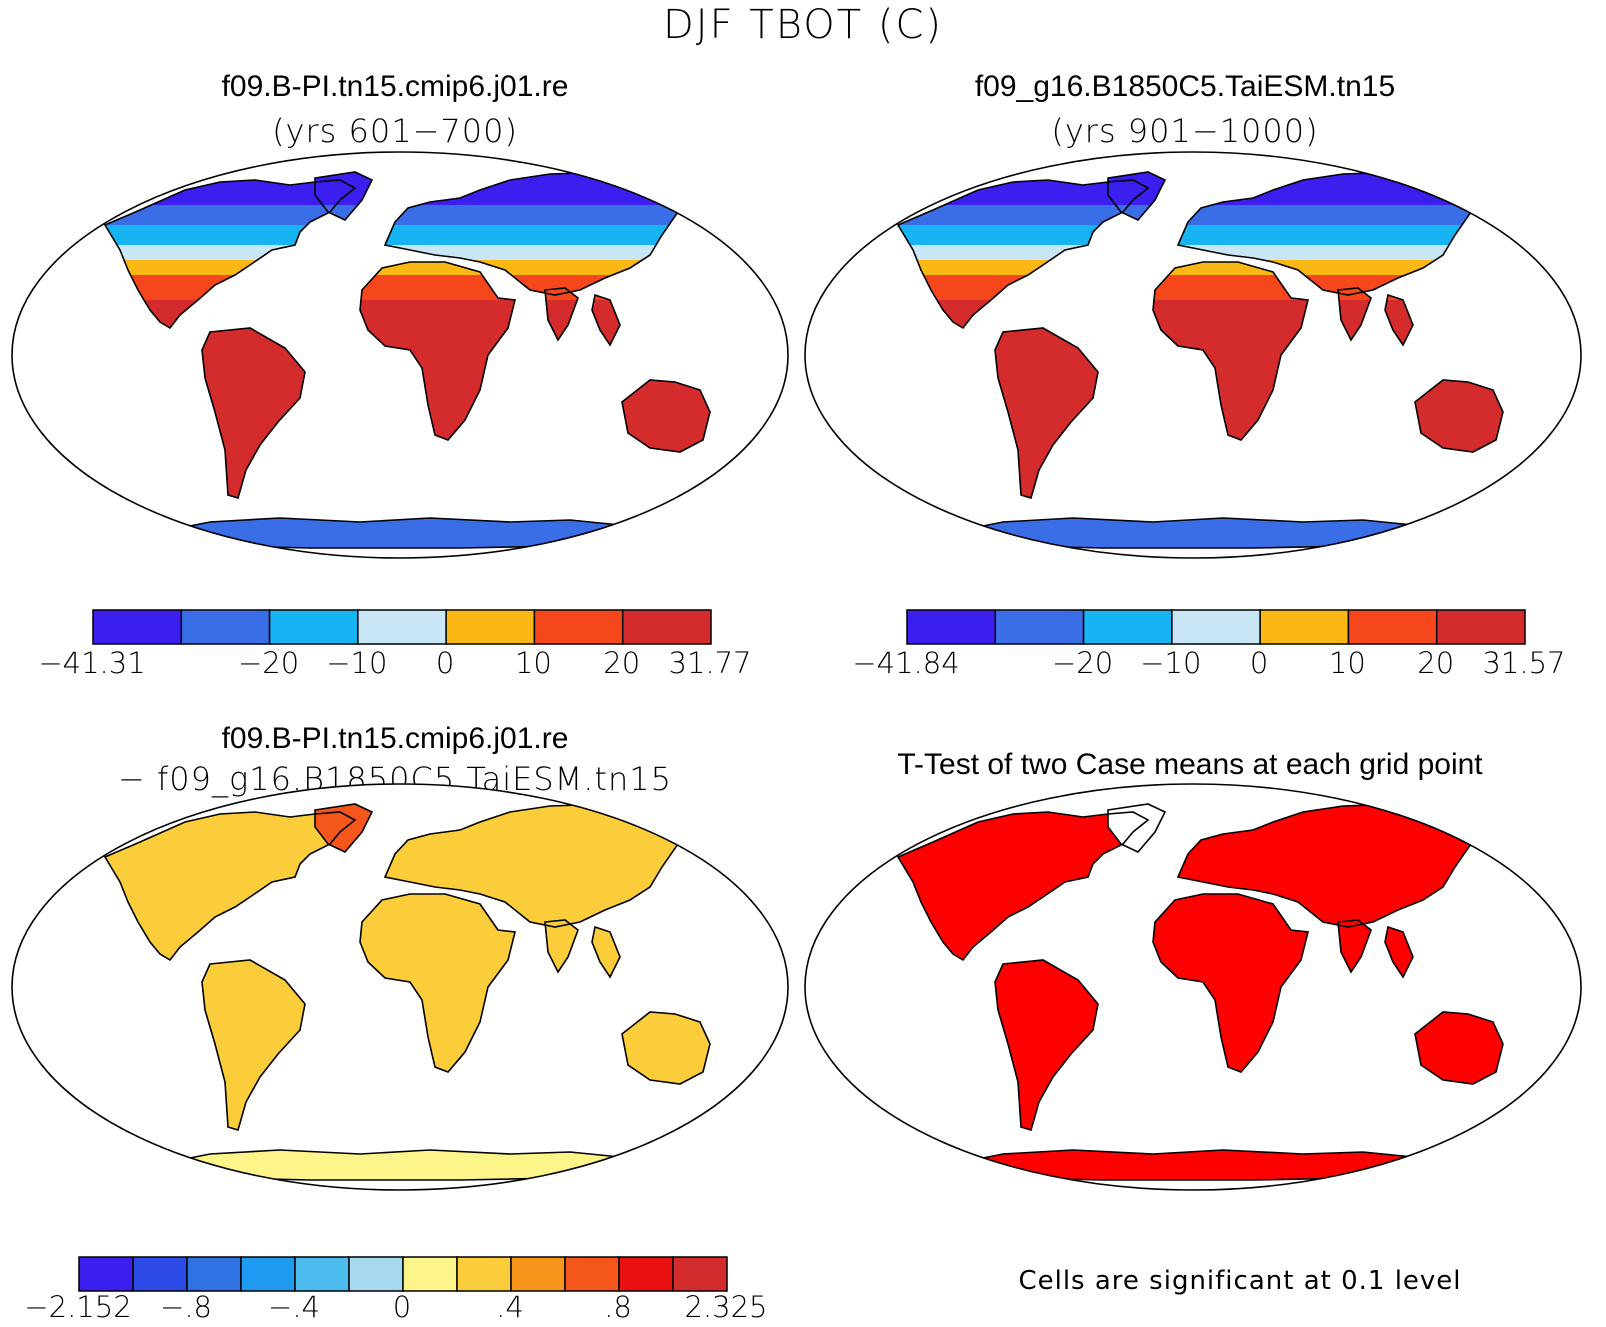  I want to click on colorbar-bottom-left, so click(403, 1274).